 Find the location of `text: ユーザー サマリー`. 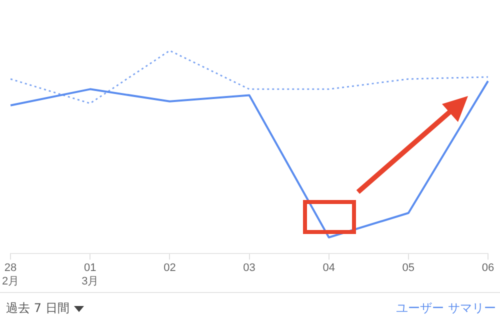

text: ユーザー サマリー is located at coordinates (446, 308).